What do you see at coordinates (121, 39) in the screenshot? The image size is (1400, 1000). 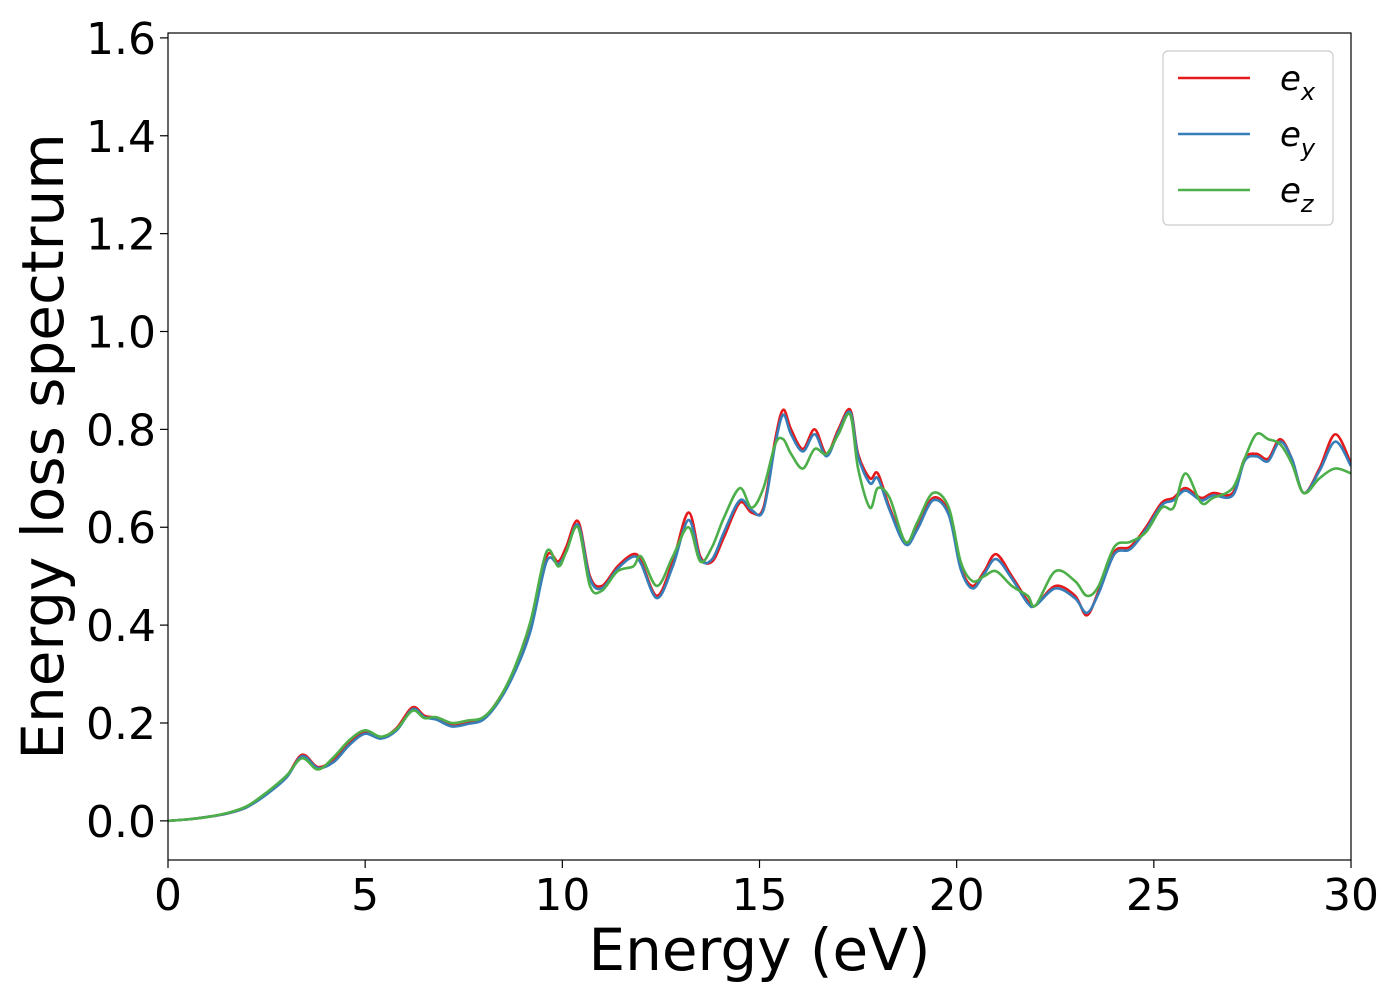 I see `y-tick-label: 1.6` at bounding box center [121, 39].